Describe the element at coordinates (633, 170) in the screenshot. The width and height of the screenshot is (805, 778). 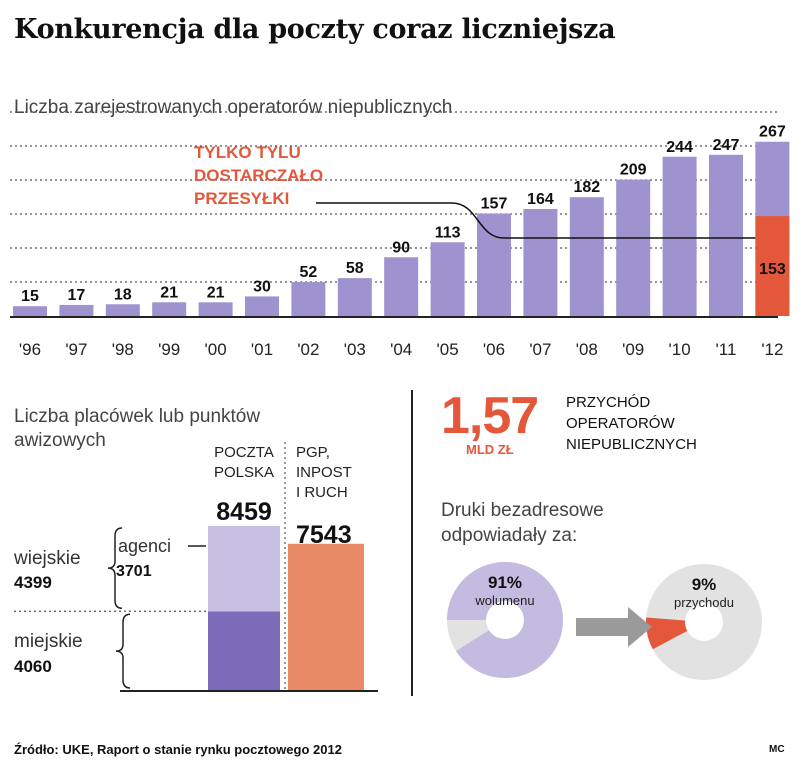
I see `bar-value-label: 209` at that location.